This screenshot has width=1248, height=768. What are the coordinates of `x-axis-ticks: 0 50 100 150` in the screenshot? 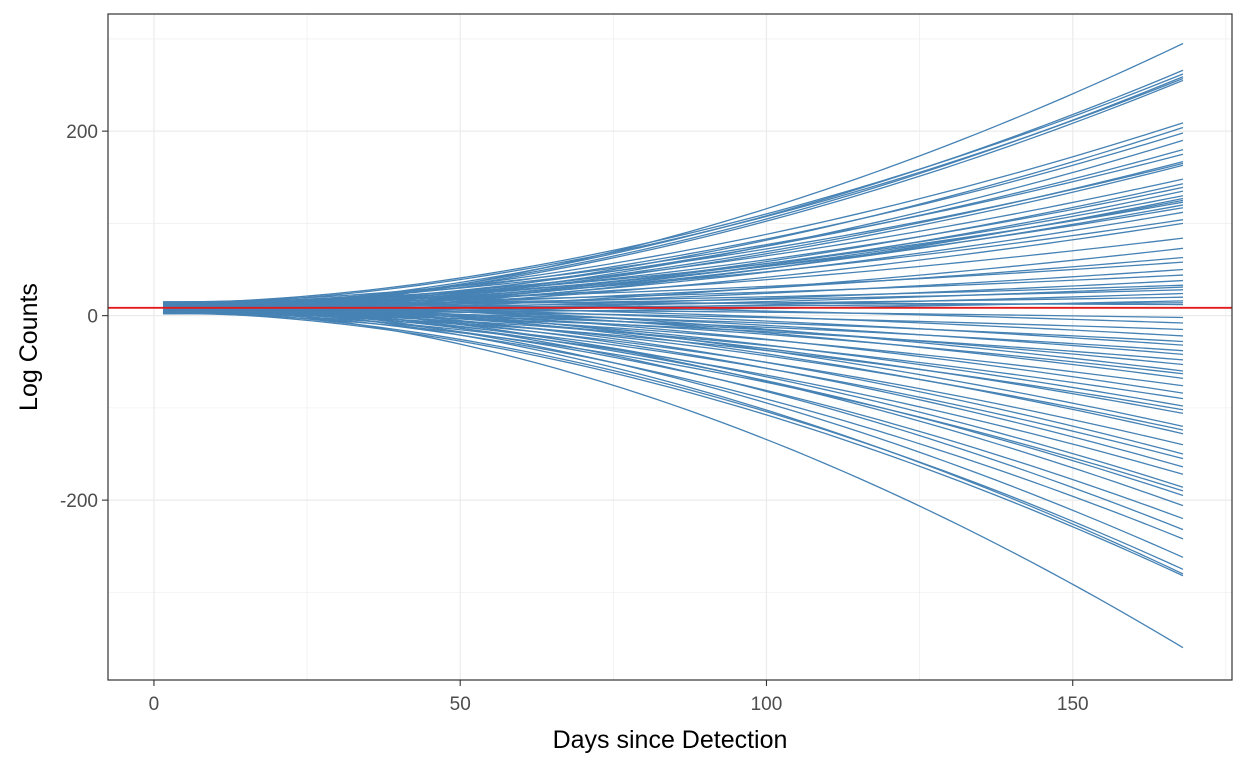 It's located at (619, 697).